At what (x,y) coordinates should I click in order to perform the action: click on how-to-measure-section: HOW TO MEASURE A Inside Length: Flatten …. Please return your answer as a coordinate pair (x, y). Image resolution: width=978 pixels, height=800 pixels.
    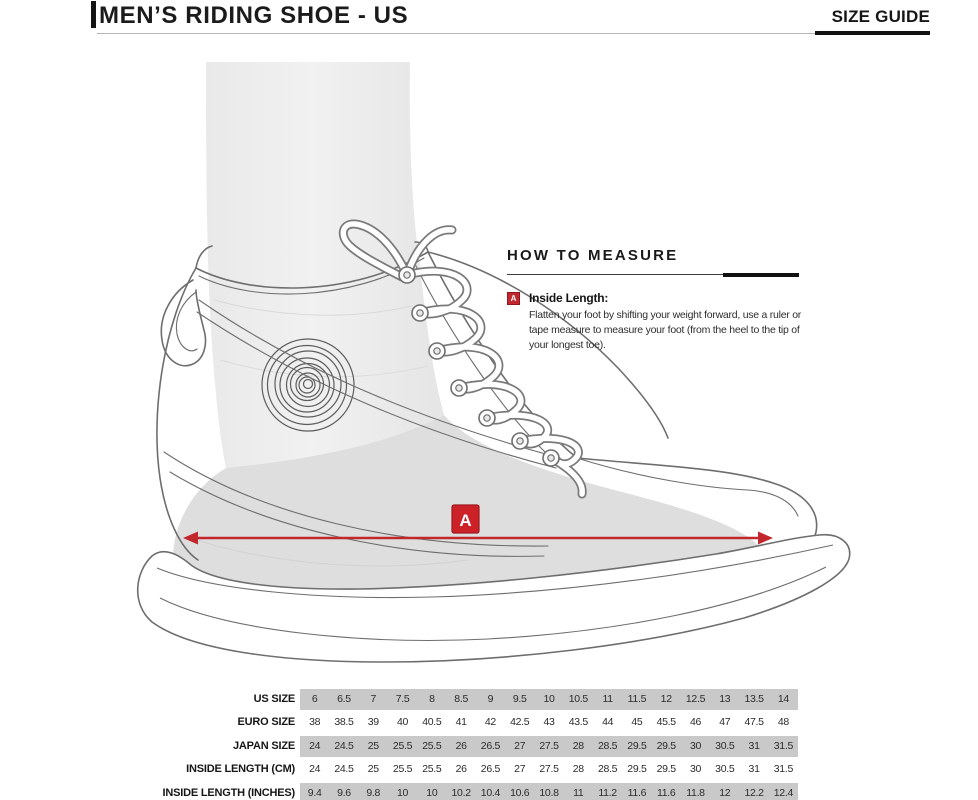
    Looking at the image, I should click on (654, 300).